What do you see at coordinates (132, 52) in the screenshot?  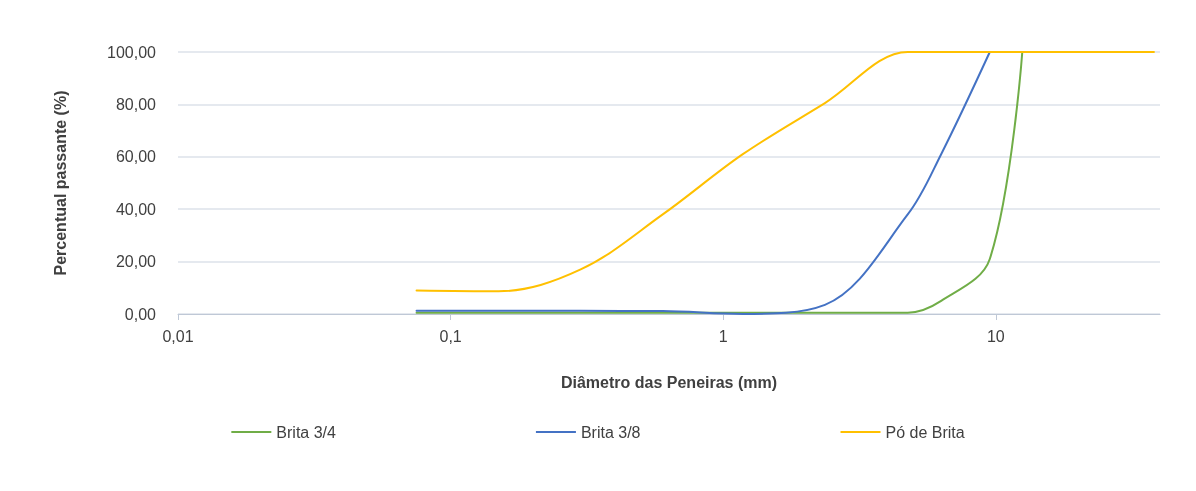 I see `y-tick-label: 100,00` at bounding box center [132, 52].